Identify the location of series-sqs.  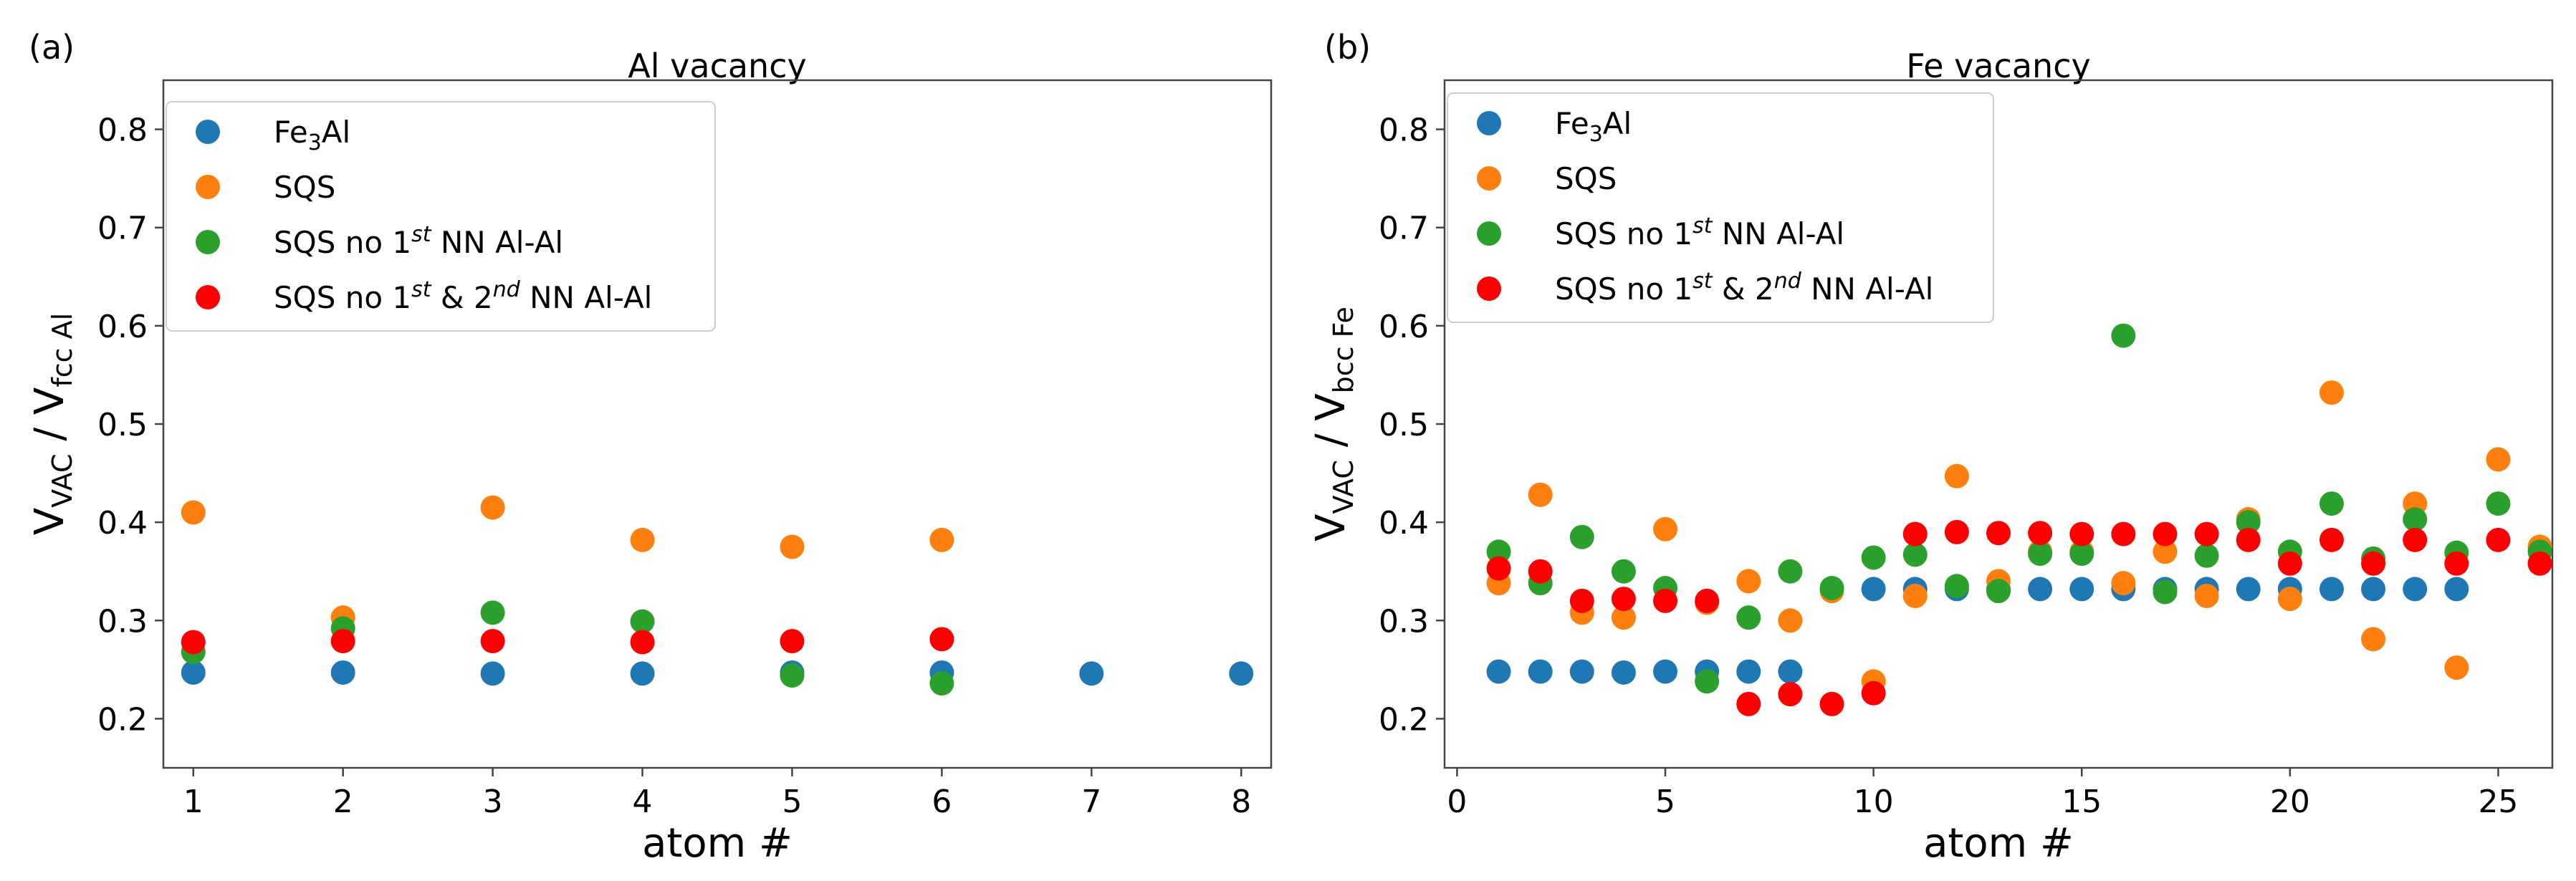
(567, 562).